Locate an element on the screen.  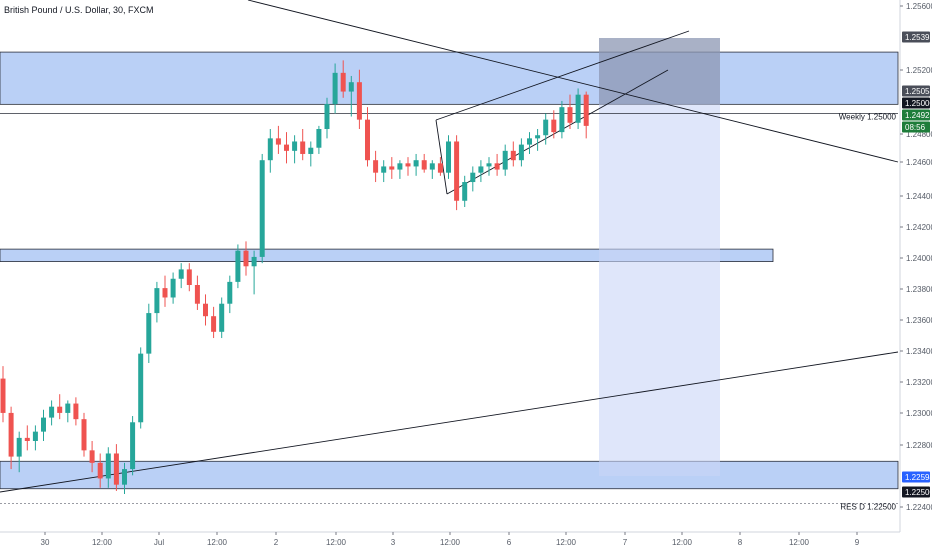
middle-zone is located at coordinates (387, 255).